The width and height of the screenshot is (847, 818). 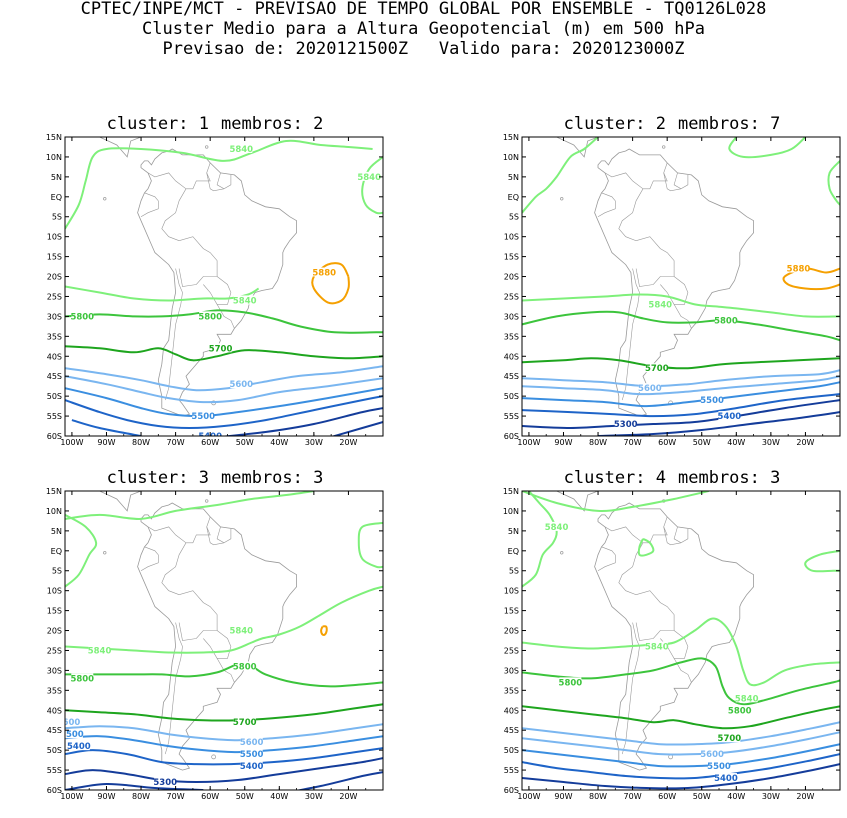 What do you see at coordinates (224, 640) in the screenshot?
I see `map-frame` at bounding box center [224, 640].